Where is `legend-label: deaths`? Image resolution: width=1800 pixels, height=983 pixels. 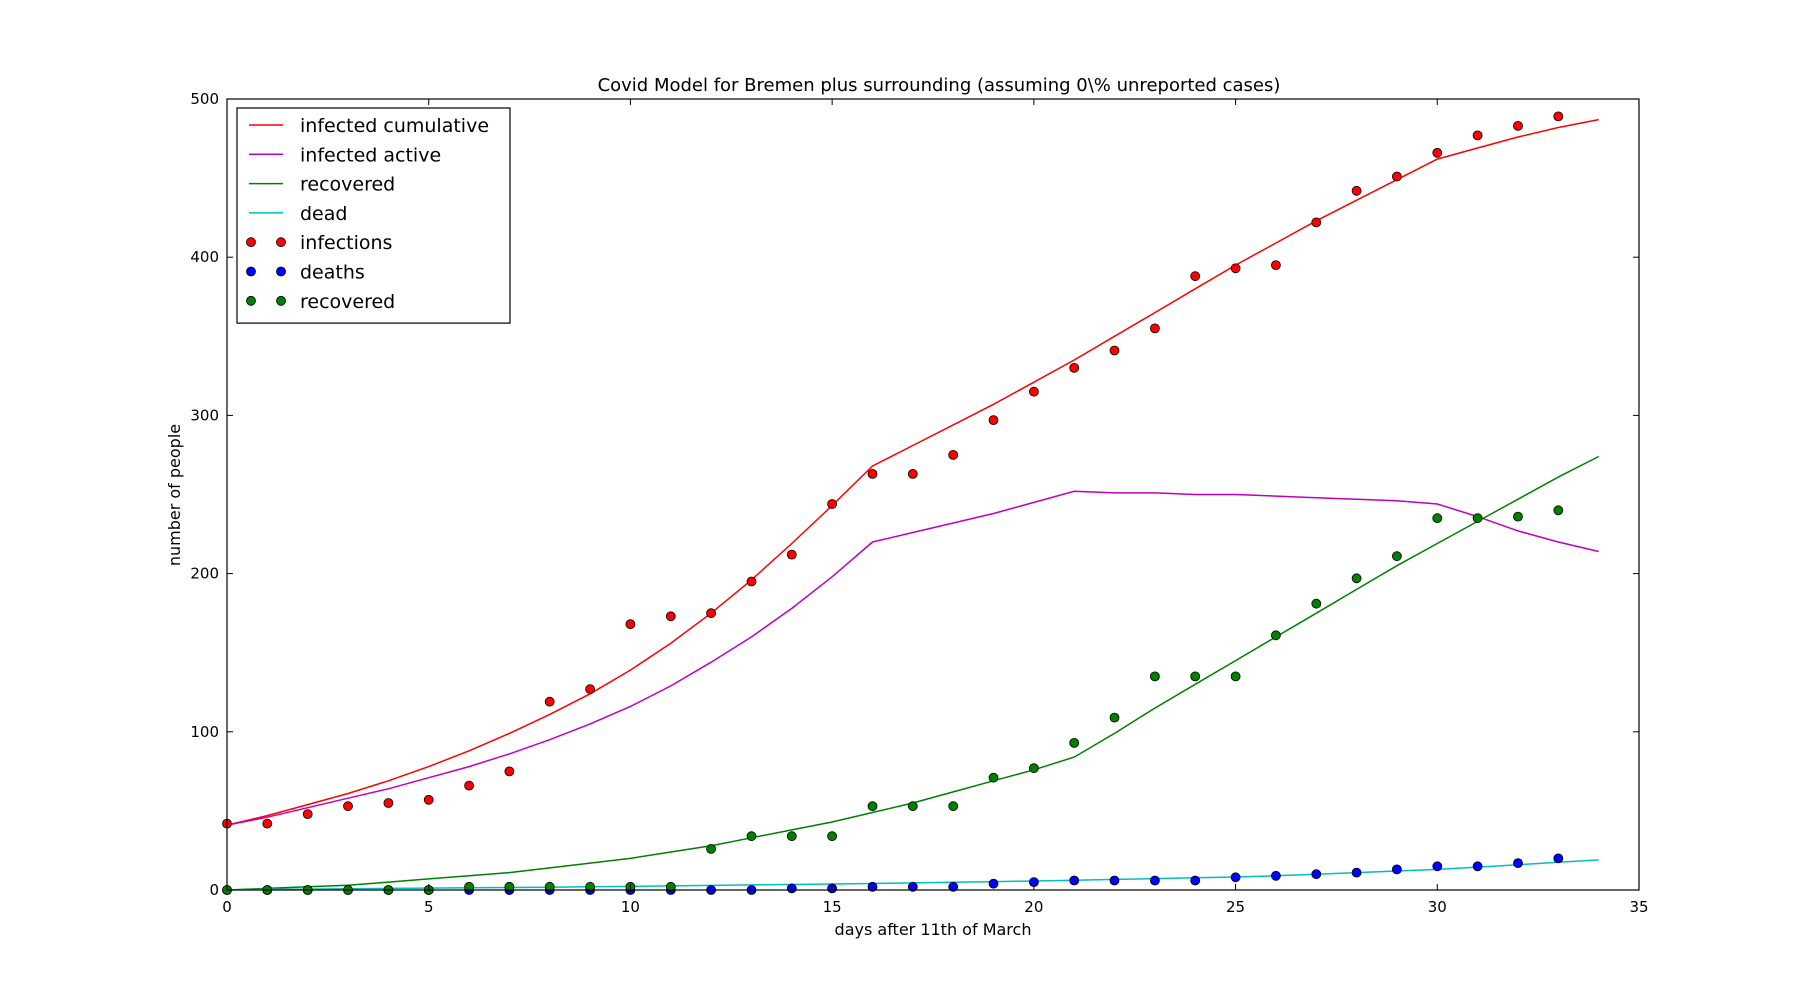 legend-label: deaths is located at coordinates (332, 273).